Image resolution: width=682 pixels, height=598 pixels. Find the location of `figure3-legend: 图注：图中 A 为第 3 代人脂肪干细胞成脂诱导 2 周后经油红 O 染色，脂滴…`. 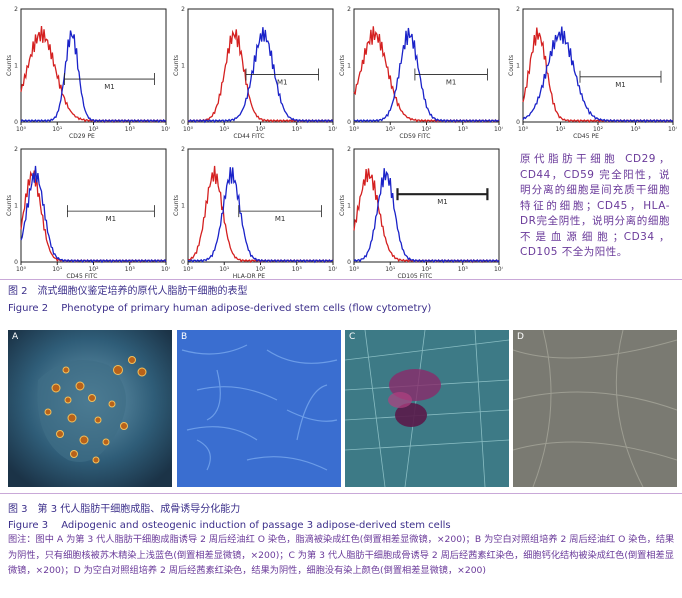

figure3-legend: 图注：图中 A 为第 3 代人脂肪干细胞成脂诱导 2 周后经油红 O 染色，脂滴… is located at coordinates (341, 555).